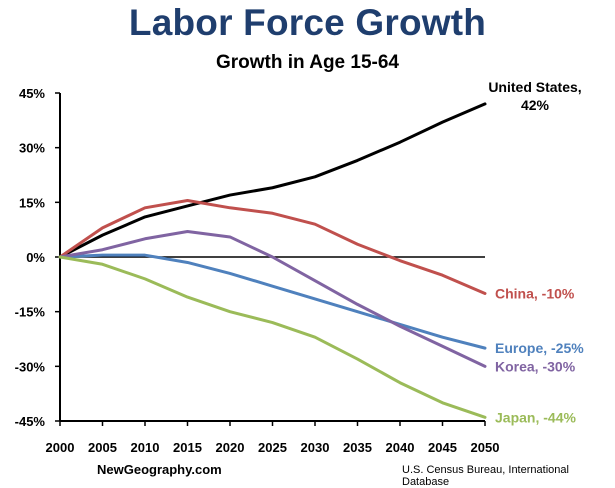  Describe the element at coordinates (32, 148) in the screenshot. I see `y-tick-label: 30%` at that location.